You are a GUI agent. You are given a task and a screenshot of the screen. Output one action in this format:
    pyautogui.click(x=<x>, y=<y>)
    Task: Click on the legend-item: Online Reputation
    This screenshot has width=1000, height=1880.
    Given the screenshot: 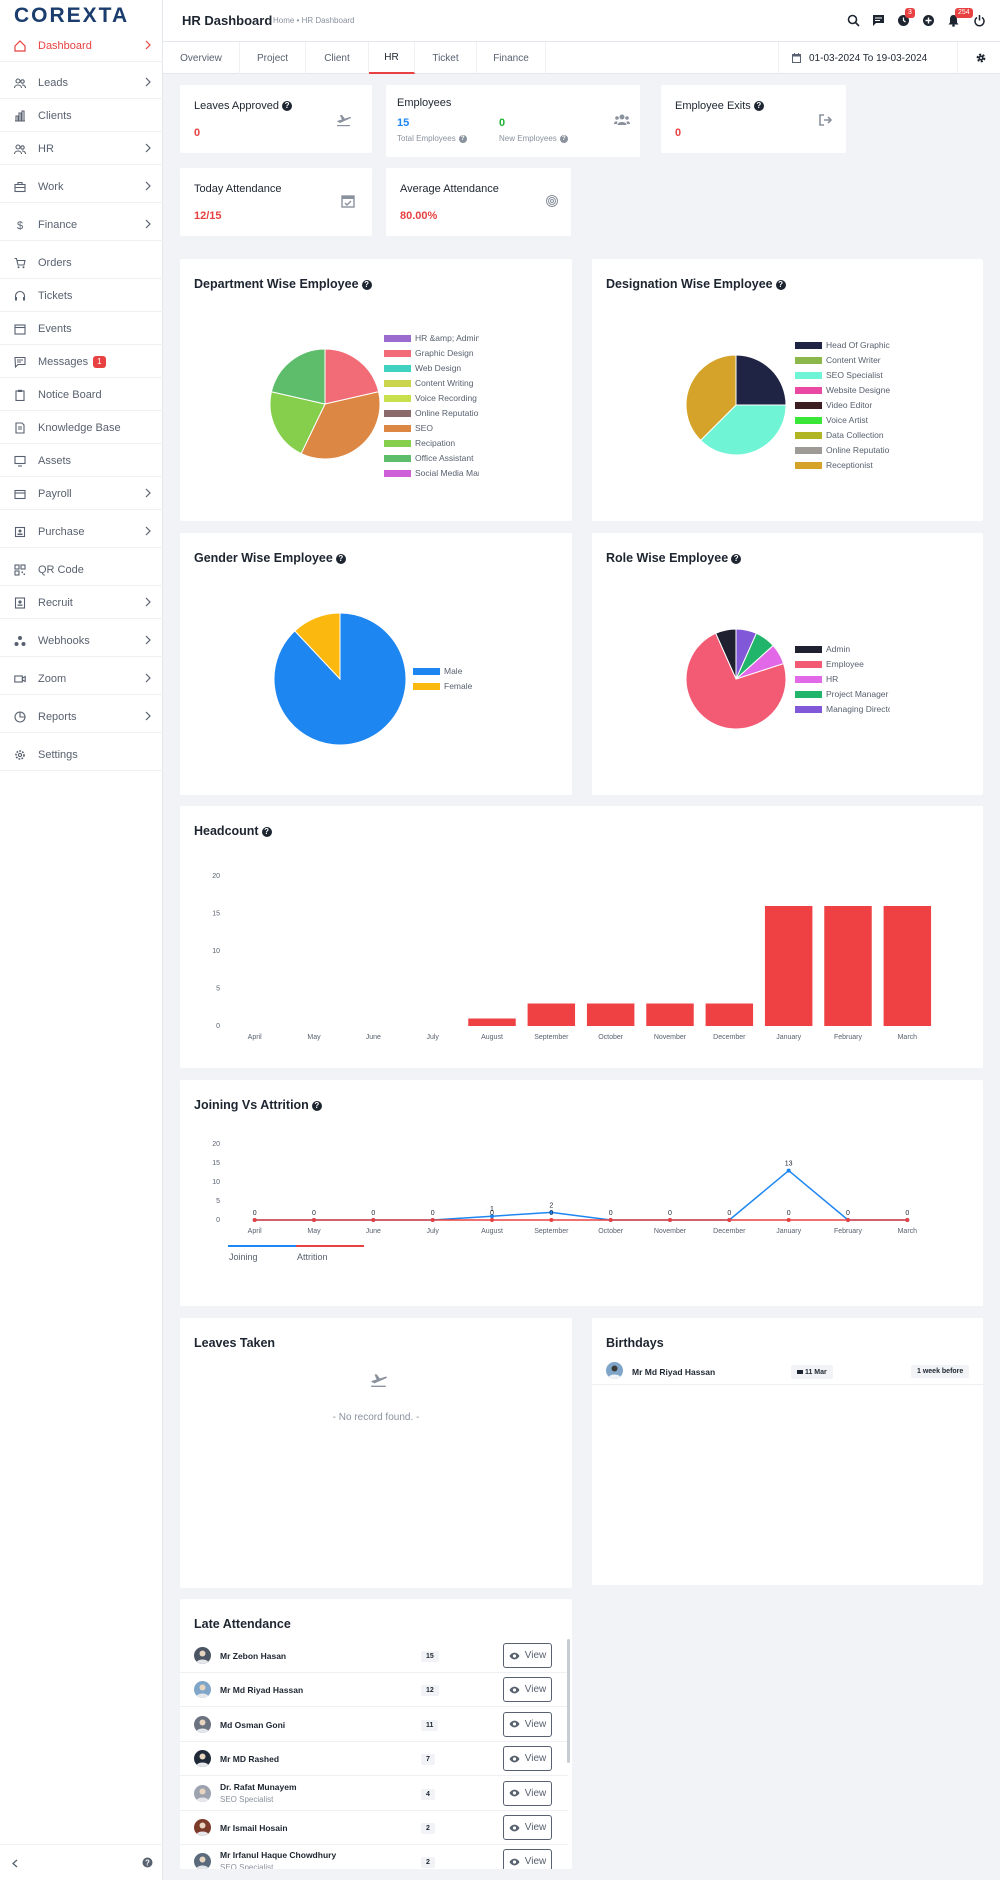 What is the action you would take?
    pyautogui.click(x=431, y=413)
    